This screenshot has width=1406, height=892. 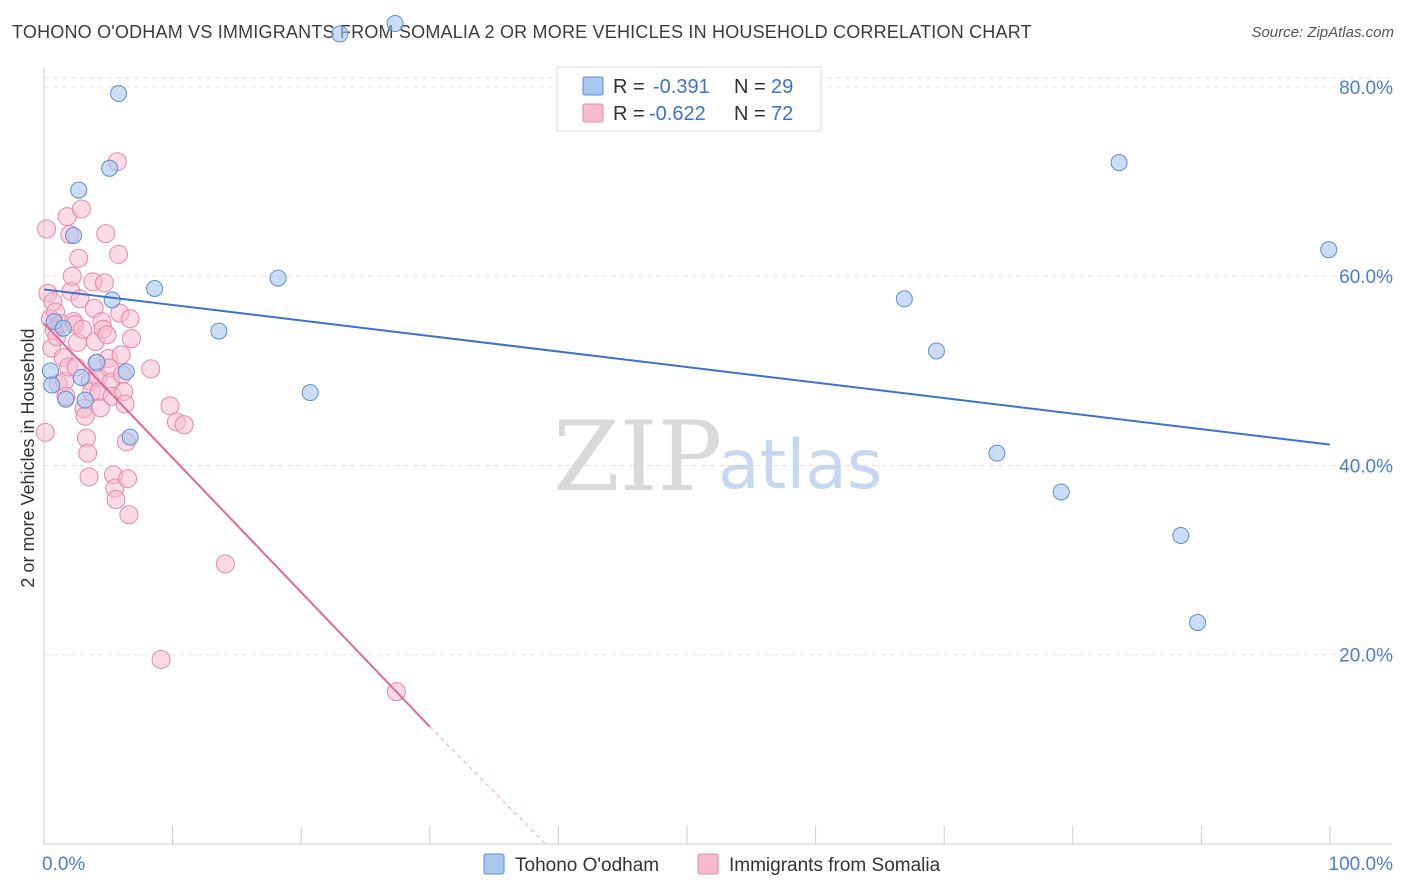 What do you see at coordinates (800, 465) in the screenshot?
I see `watermark-atlas: atlas` at bounding box center [800, 465].